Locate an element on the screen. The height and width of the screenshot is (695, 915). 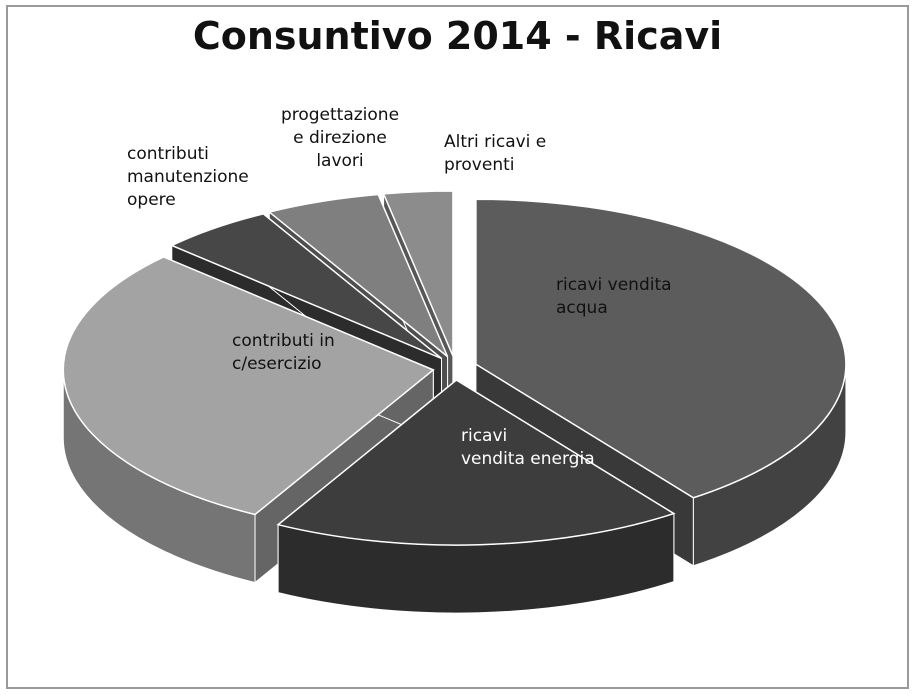
slice-label-contributi-manutenzione-opere: contributi manutenzione opere is located at coordinates (188, 177).